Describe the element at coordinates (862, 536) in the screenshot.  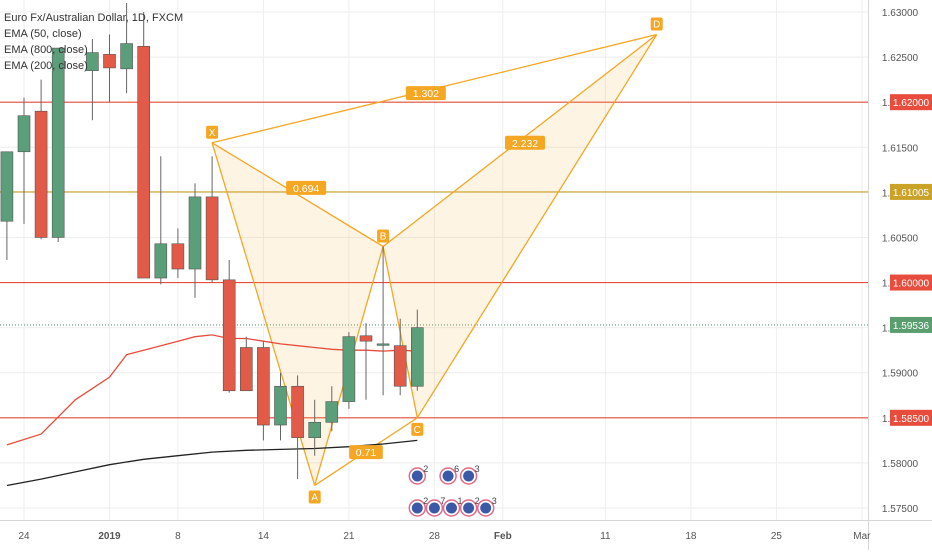
I see `time-tick-label: Mar` at that location.